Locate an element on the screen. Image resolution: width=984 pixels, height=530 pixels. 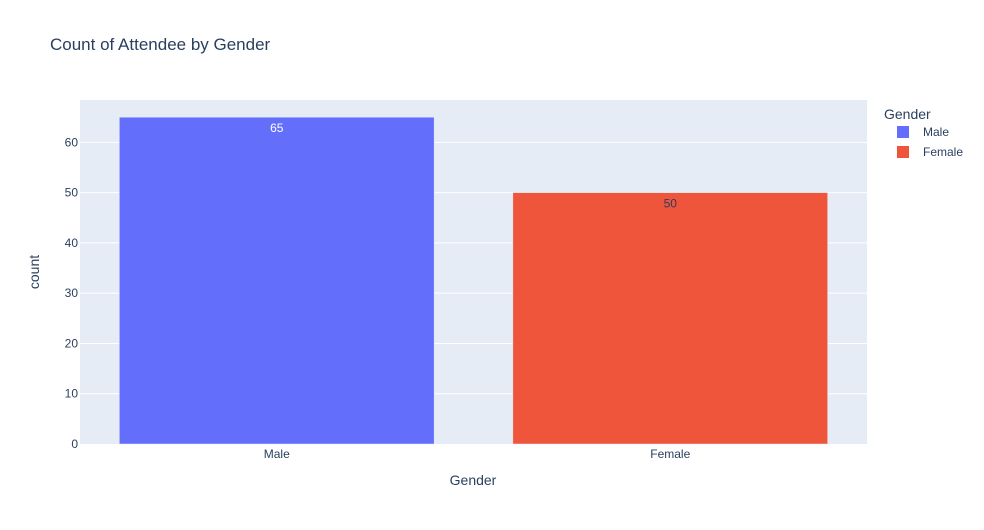
legend-swatch-male is located at coordinates (903, 132).